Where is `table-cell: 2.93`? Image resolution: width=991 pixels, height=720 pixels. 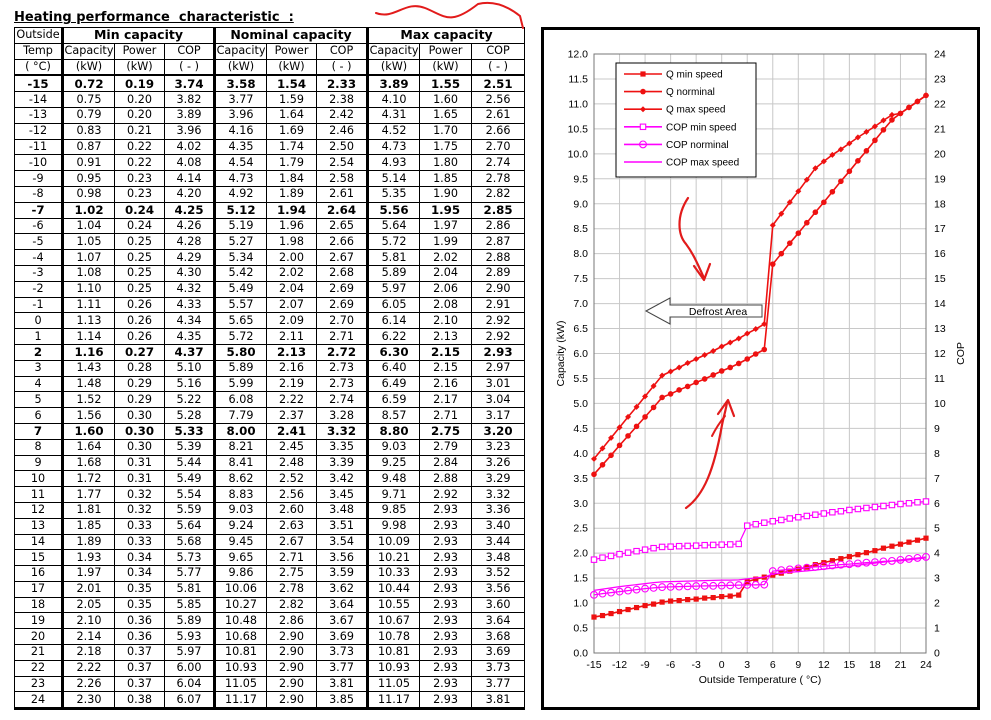
table-cell: 2.93 is located at coordinates (446, 701).